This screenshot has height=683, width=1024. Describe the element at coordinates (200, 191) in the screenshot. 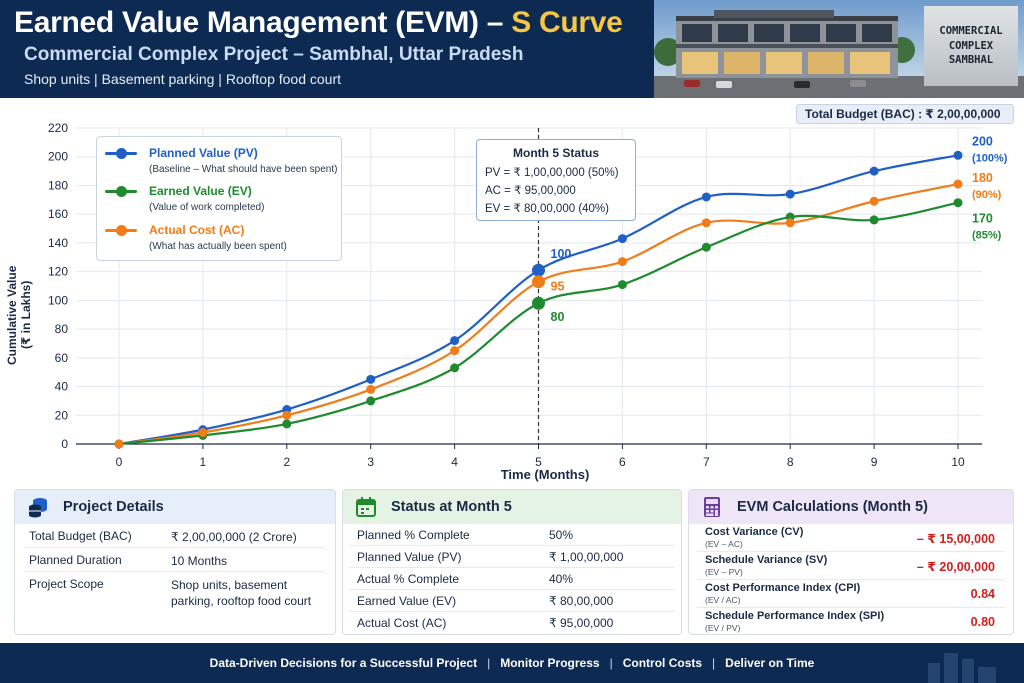

I see `legend-label-ev: Earned Value (EV)` at that location.